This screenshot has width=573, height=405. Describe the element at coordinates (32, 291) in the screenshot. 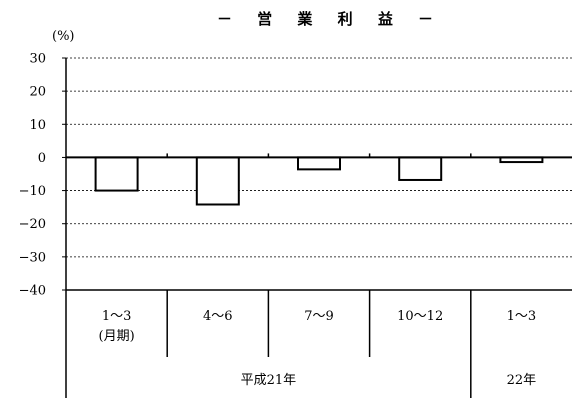

I see `y-tick-label: −40` at that location.